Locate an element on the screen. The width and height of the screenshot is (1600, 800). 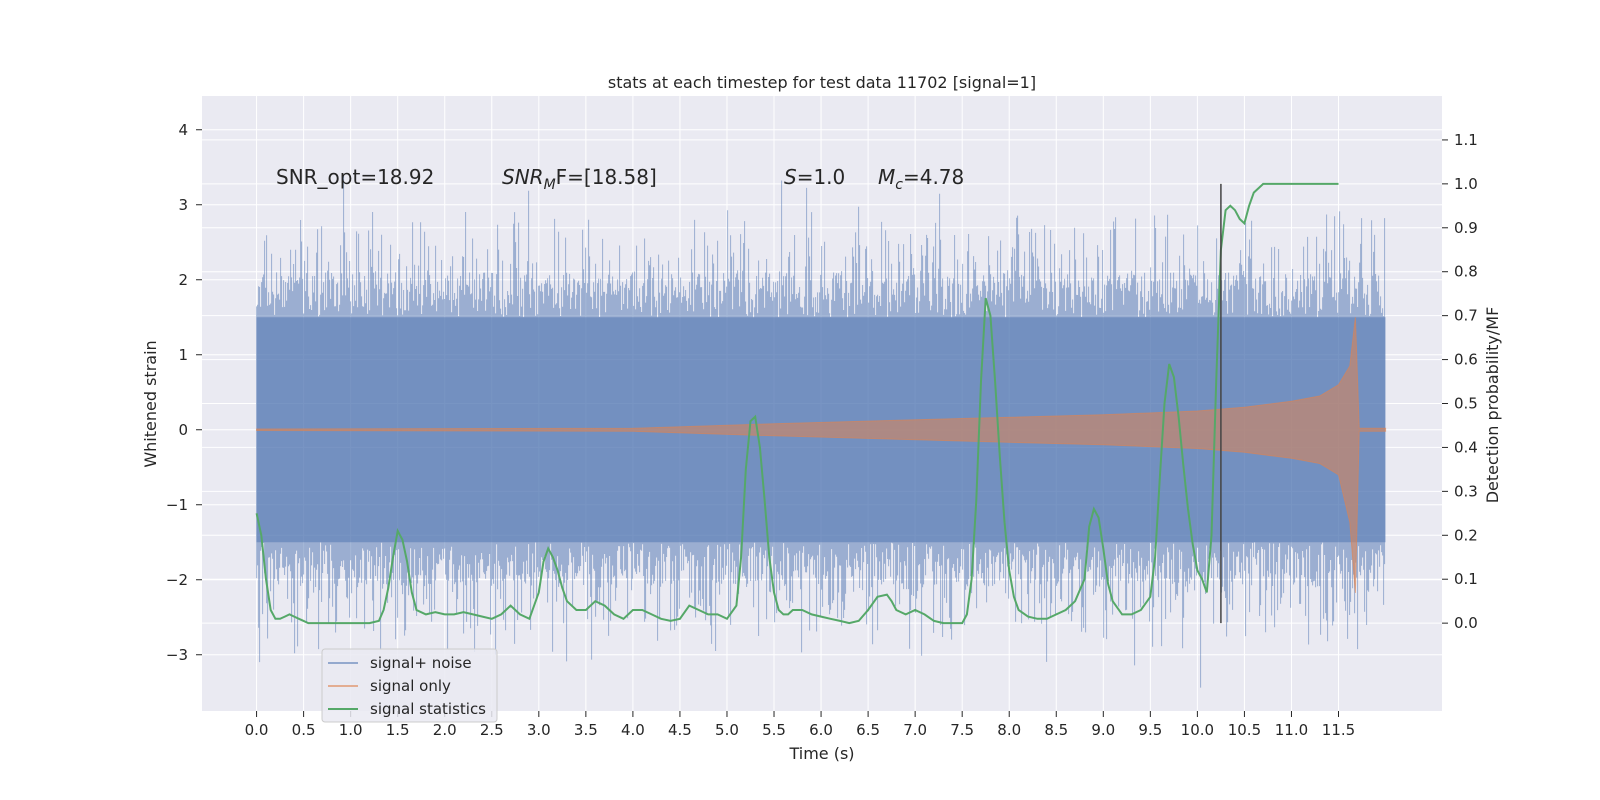
x-tick-label: 11.0 is located at coordinates (1291, 730).